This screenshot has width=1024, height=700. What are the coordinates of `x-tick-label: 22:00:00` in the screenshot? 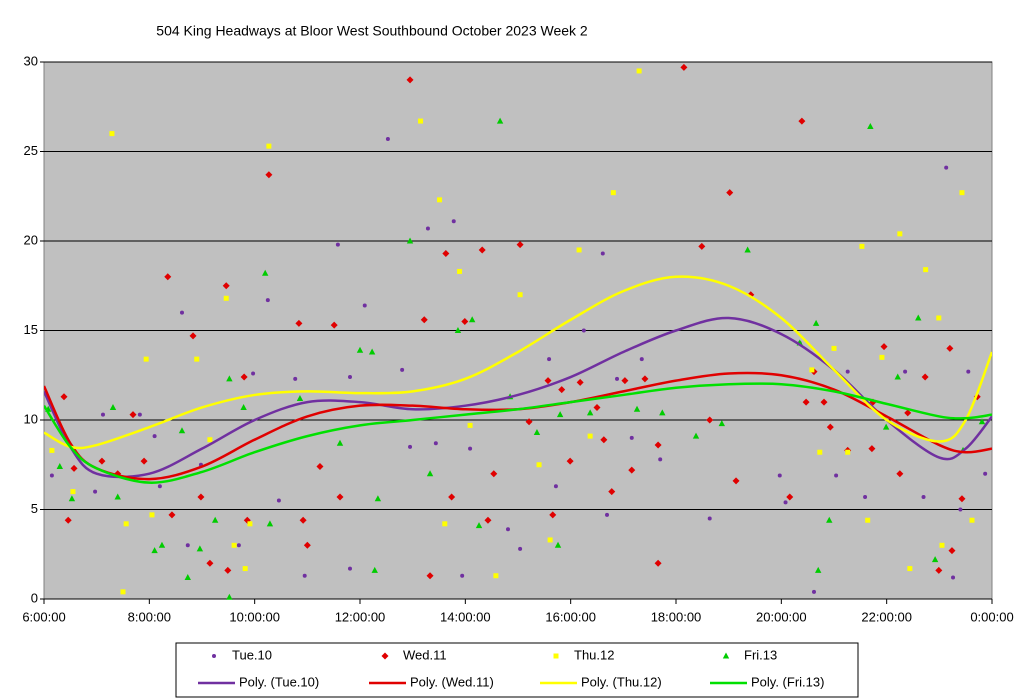 It's located at (886, 616).